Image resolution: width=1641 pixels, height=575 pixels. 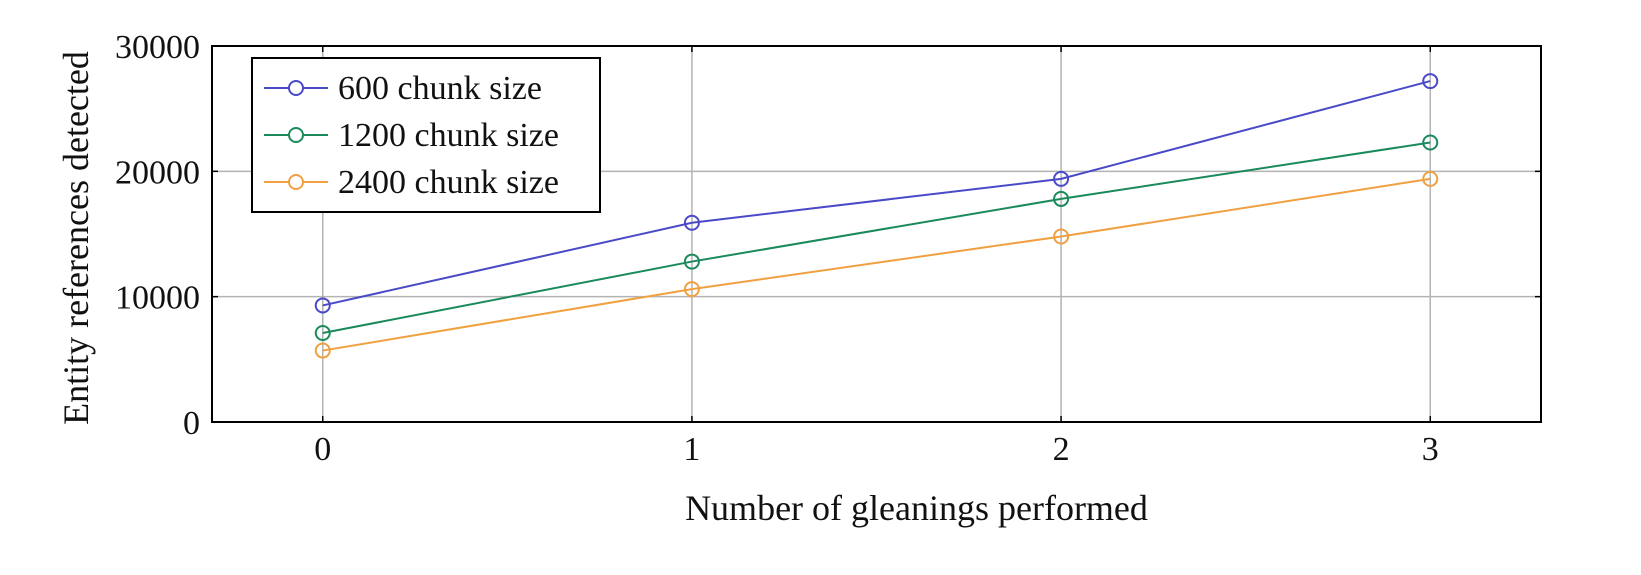 What do you see at coordinates (157, 172) in the screenshot?
I see `y-tick-label: 20000` at bounding box center [157, 172].